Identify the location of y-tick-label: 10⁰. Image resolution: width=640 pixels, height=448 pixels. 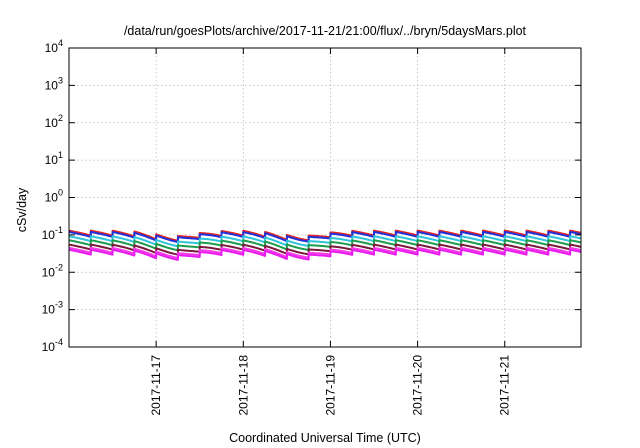
(54, 196).